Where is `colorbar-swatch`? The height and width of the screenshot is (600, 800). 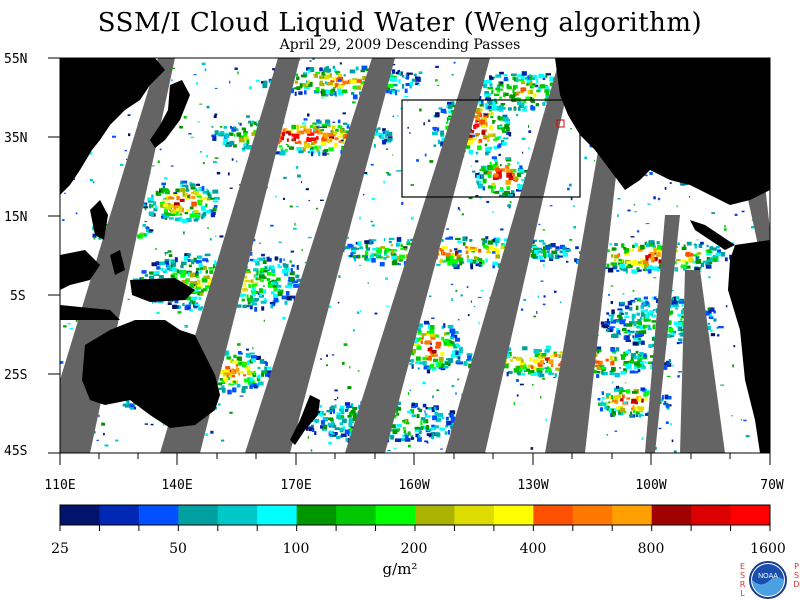 colorbar-swatch is located at coordinates (474, 515).